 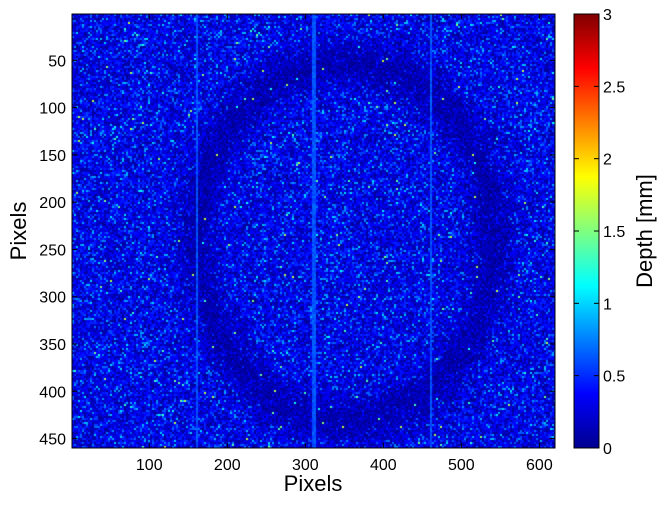 What do you see at coordinates (18, 231) in the screenshot?
I see `y-axis-label: Pixels` at bounding box center [18, 231].